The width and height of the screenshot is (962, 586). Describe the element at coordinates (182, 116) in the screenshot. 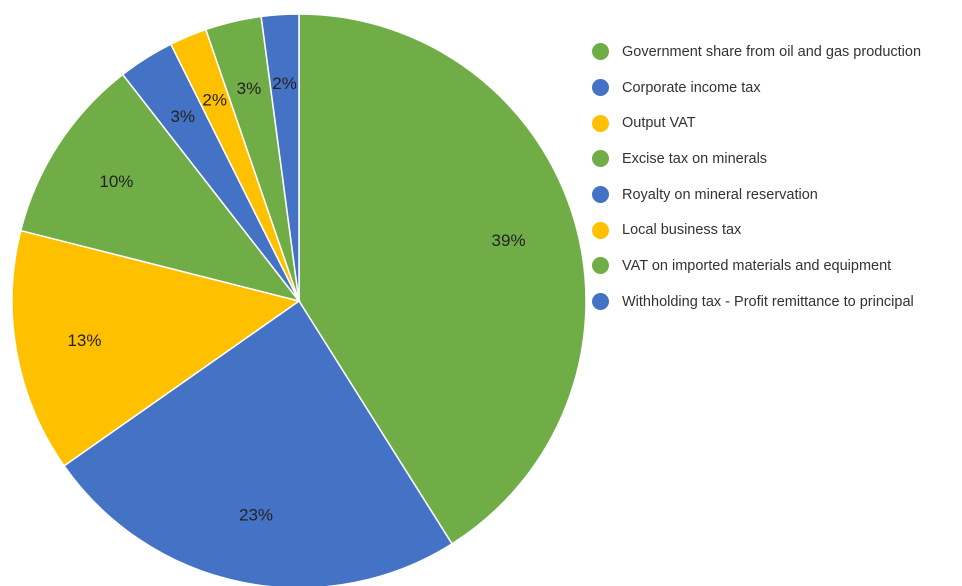

I see `pie-slice-label-4: 3%` at that location.